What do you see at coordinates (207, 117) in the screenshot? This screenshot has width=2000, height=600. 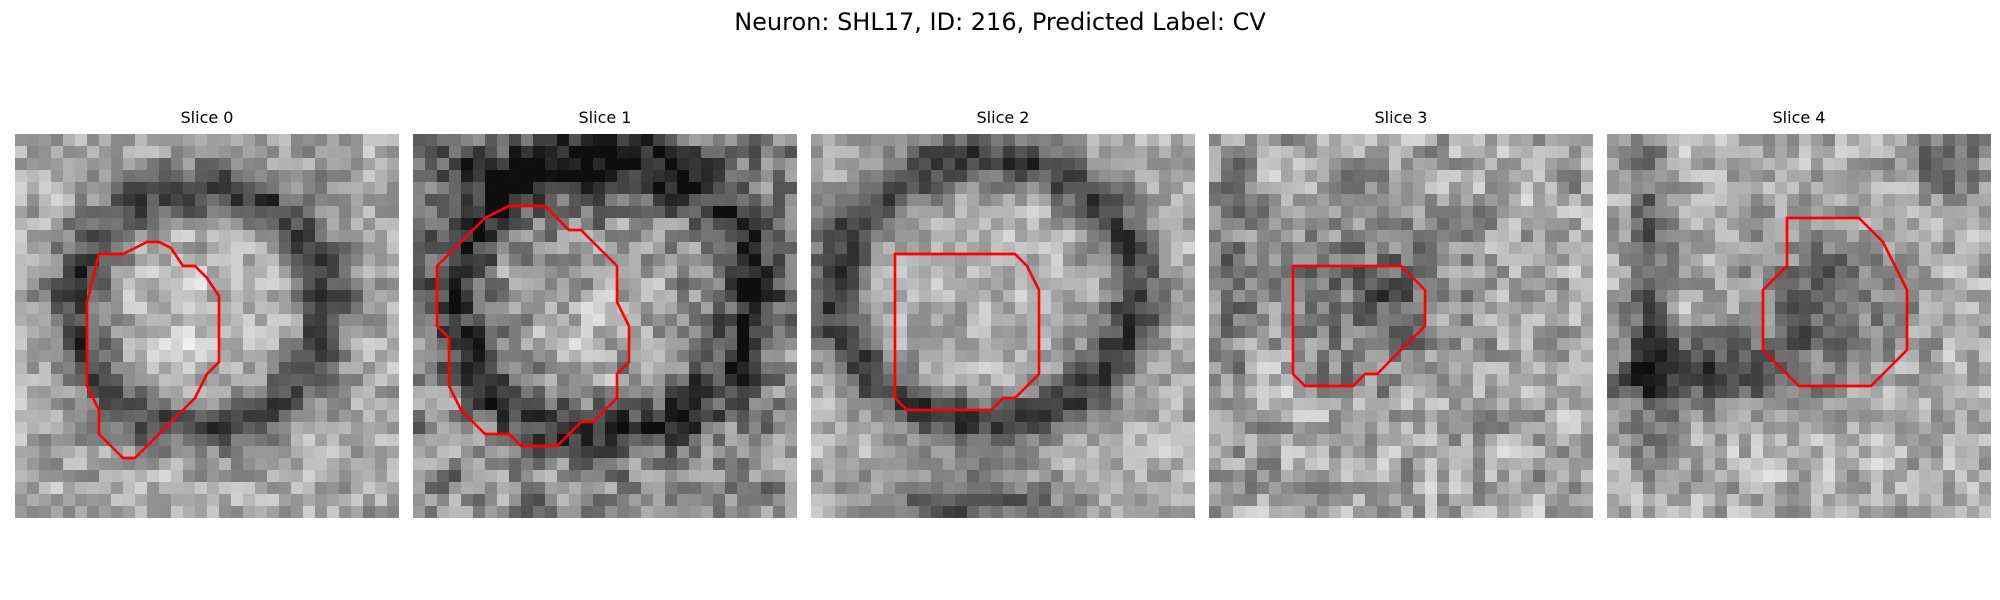 I see `slice-title-0: Slice 0` at bounding box center [207, 117].